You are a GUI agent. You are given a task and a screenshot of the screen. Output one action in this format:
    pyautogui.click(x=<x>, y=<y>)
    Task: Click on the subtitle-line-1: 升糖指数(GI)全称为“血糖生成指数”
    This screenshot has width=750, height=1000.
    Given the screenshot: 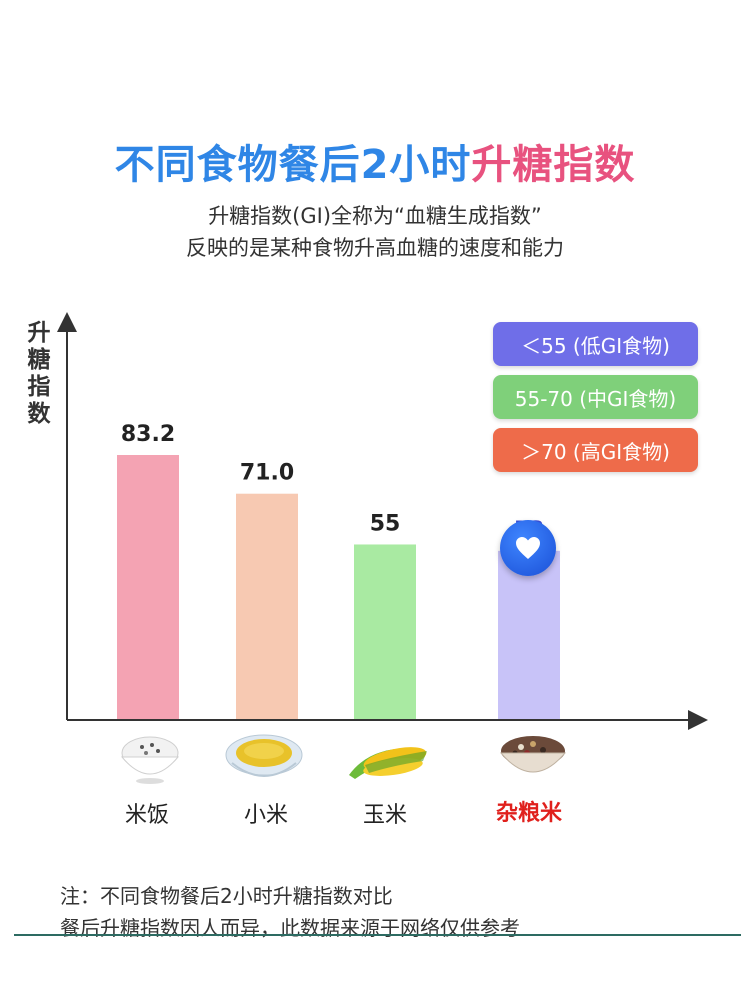 What is the action you would take?
    pyautogui.click(x=375, y=216)
    